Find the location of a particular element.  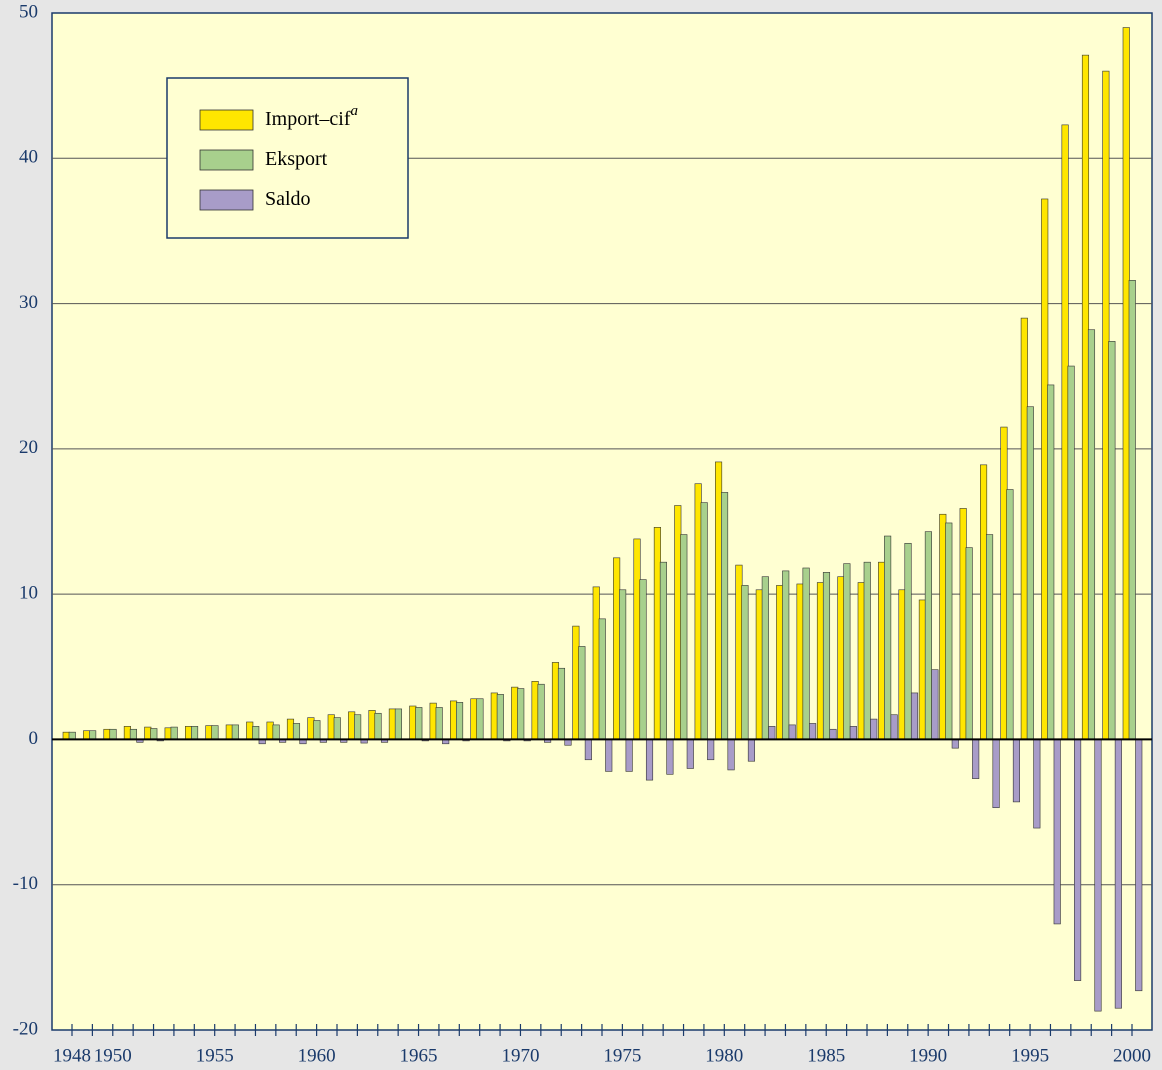

x-tick-label: 1960 is located at coordinates (317, 1055).